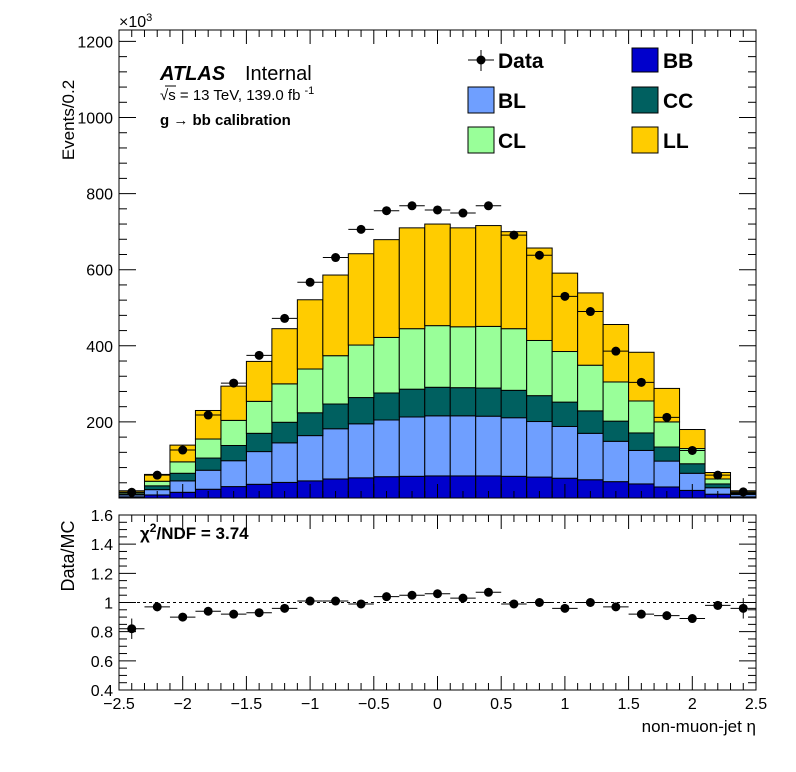 This screenshot has width=796, height=772. I want to click on x-tick-label: 2, so click(692, 704).